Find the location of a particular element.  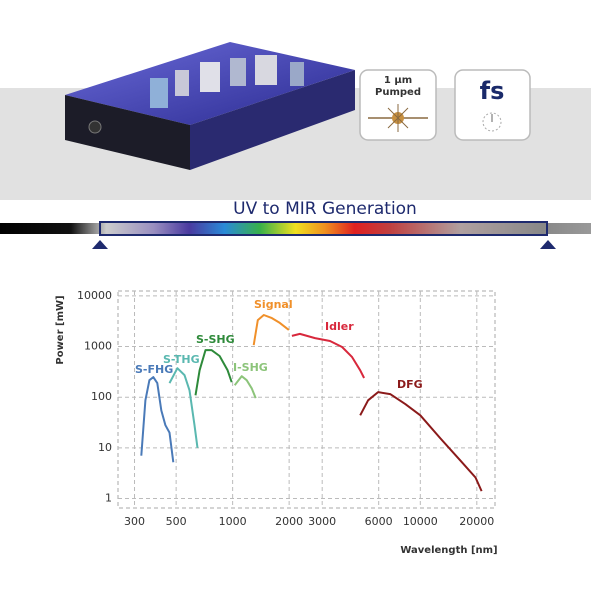

series-label: Idler is located at coordinates (339, 326).